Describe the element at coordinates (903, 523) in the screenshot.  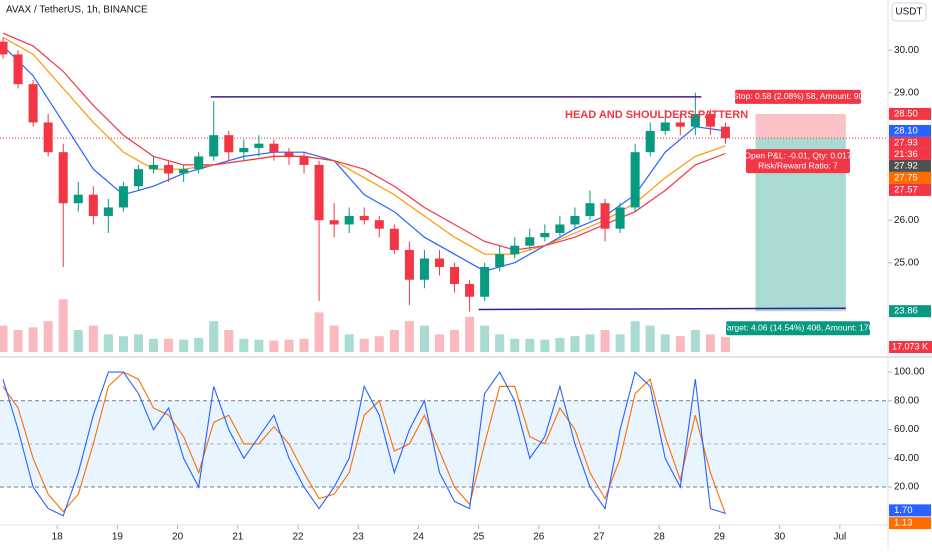
I see `value-badge-label: 1.13` at that location.